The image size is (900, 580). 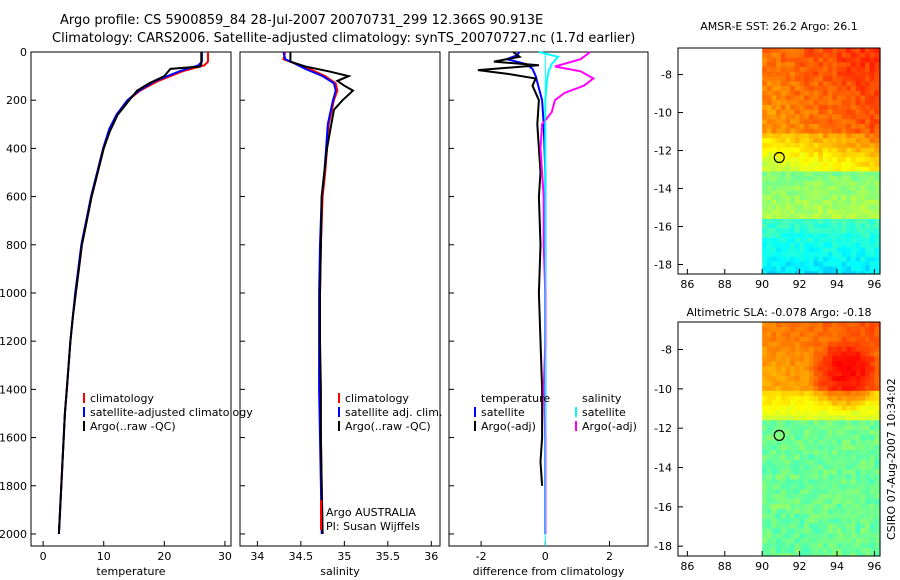 I want to click on y-tick-label: -16, so click(x=663, y=227).